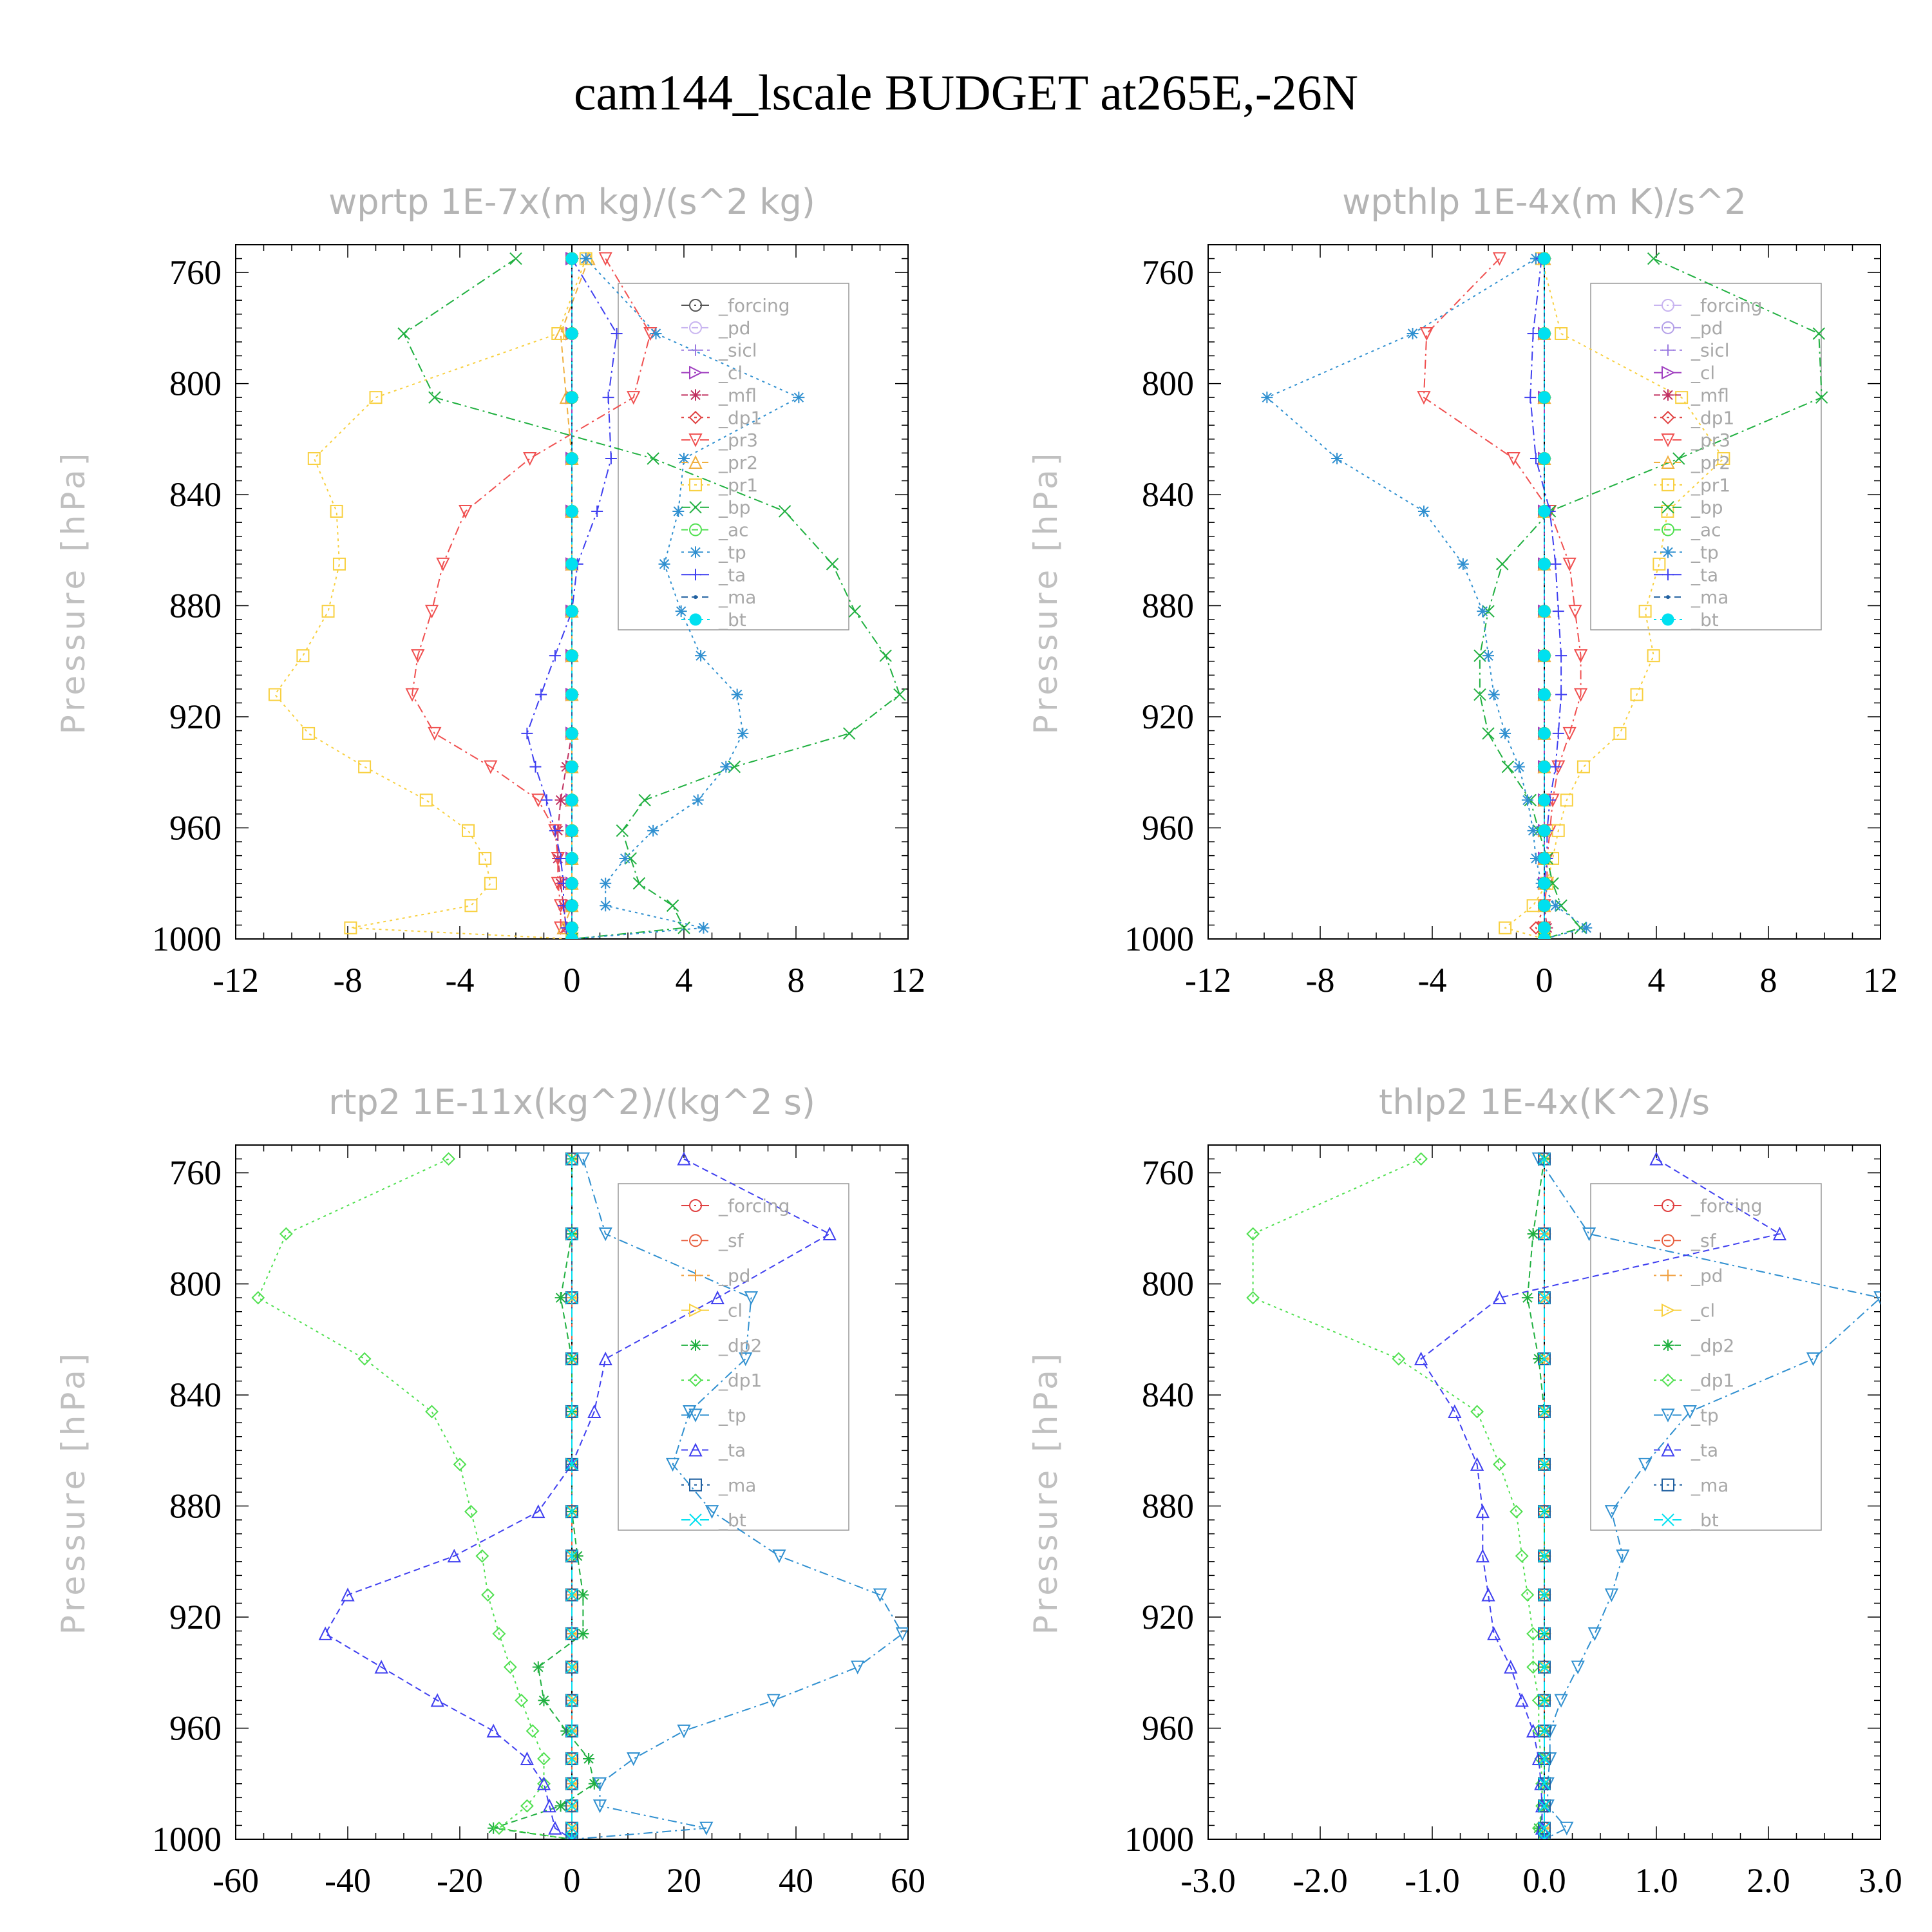  Describe the element at coordinates (740, 1380) in the screenshot. I see `legend-label: _dp1` at that location.